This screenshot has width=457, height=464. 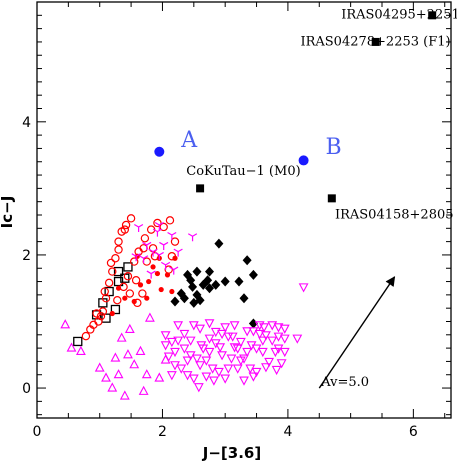 I want to click on x-tick-label: 2, so click(x=162, y=432).